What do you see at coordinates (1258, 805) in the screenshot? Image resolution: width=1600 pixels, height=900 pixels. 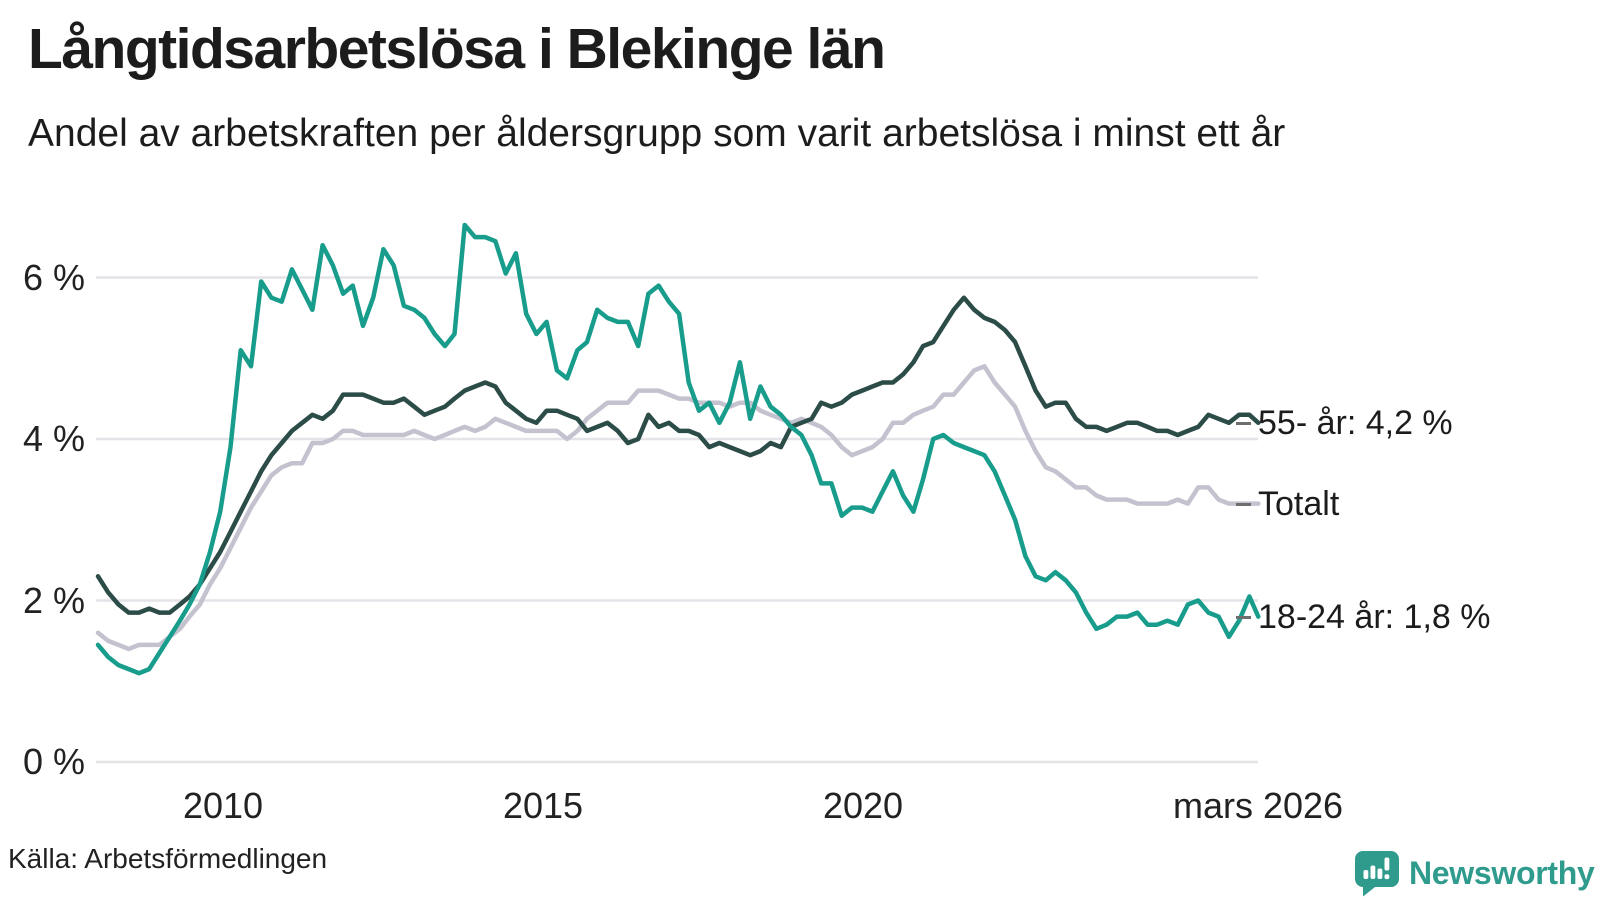 I see `x-tick-mars-2026: mars 2026` at bounding box center [1258, 805].